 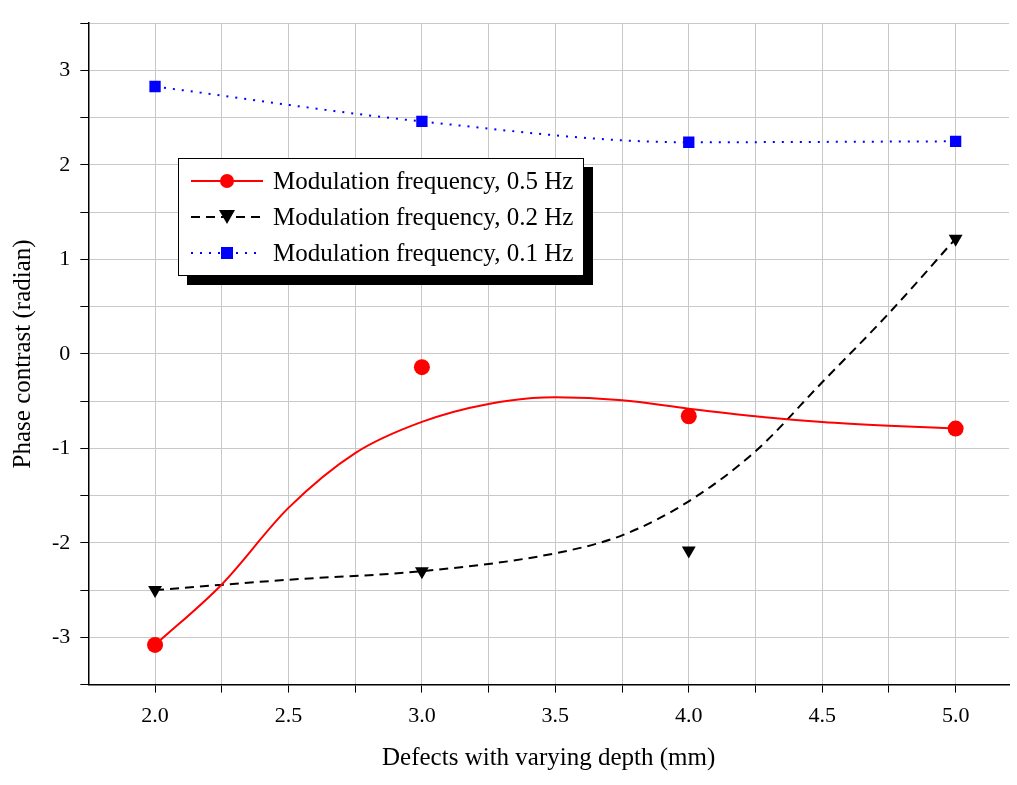 I want to click on x-tick-label: 2.0, so click(x=155, y=714).